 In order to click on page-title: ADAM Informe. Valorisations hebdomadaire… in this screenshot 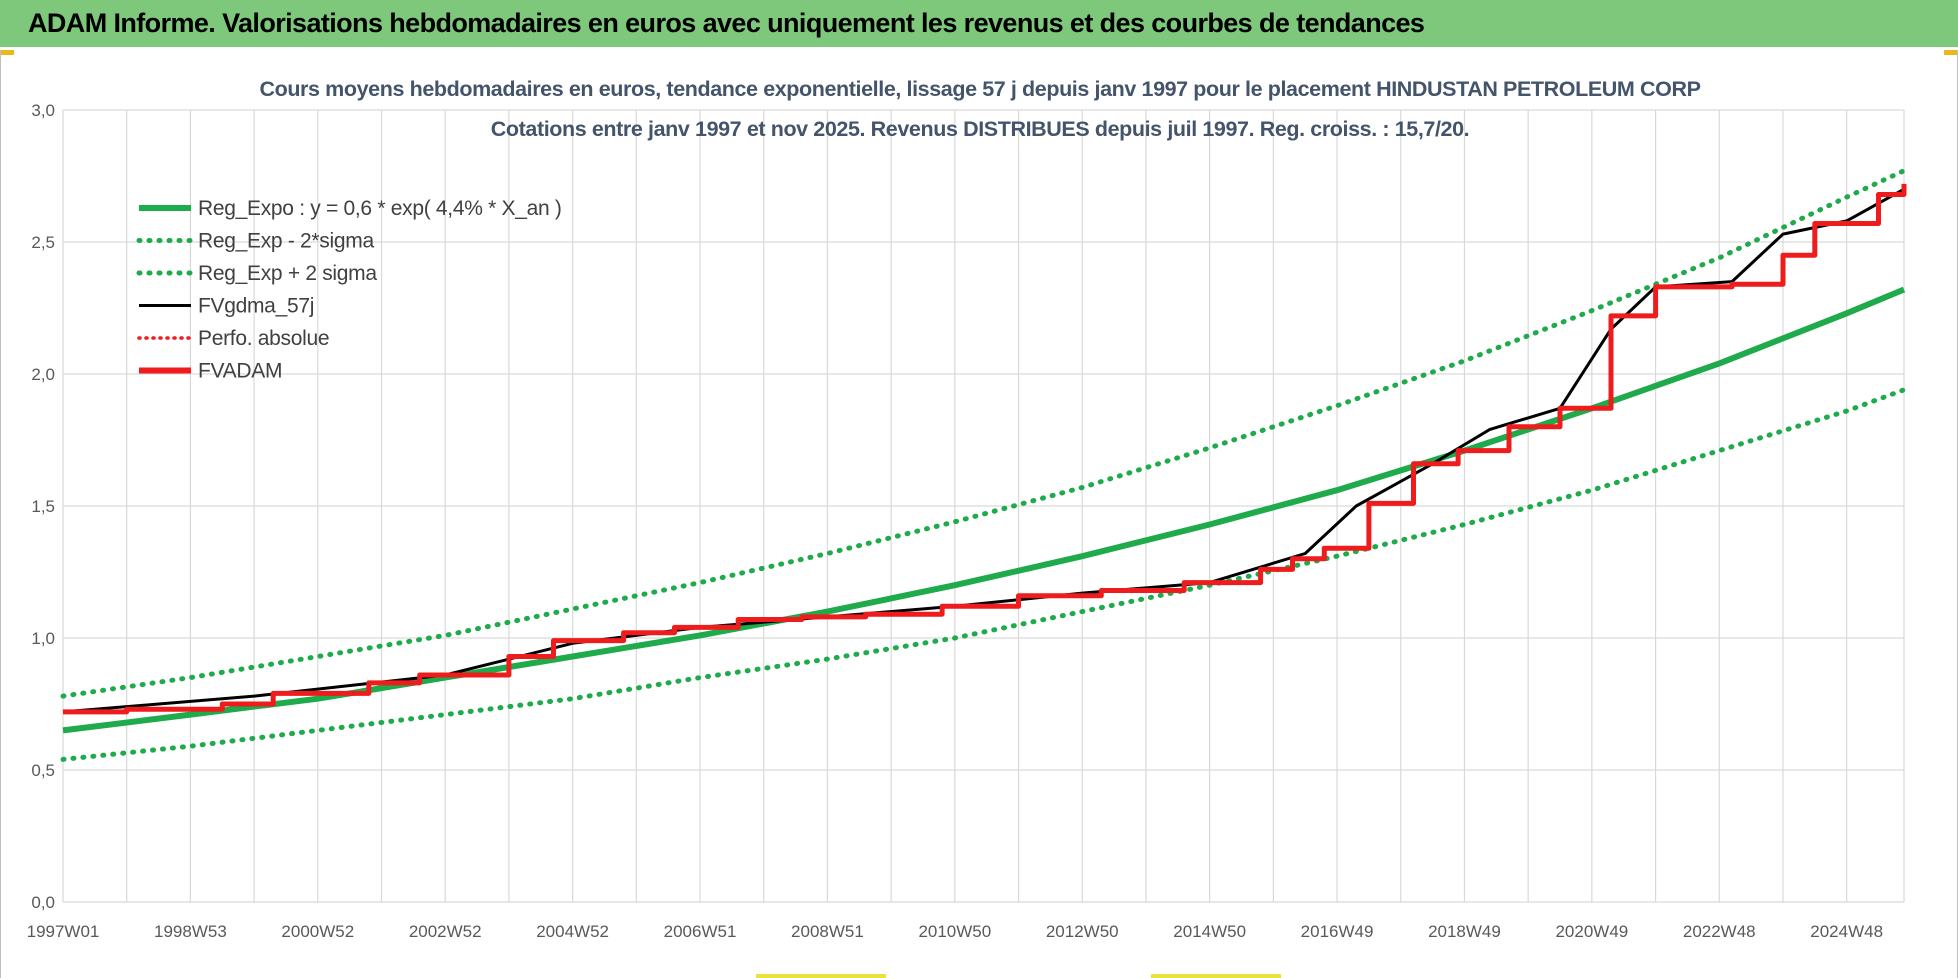, I will do `click(726, 23)`.